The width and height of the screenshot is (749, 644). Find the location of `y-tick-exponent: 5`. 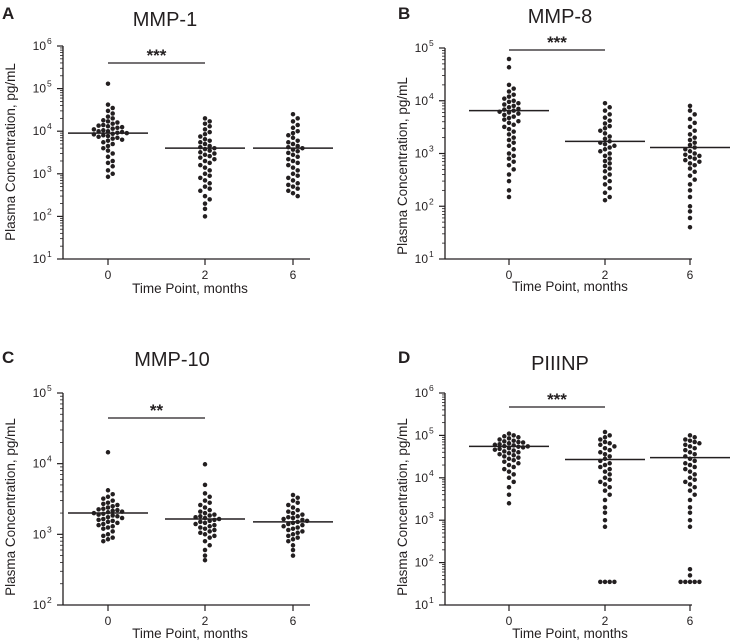

y-tick-exponent: 5 is located at coordinates (431, 43).